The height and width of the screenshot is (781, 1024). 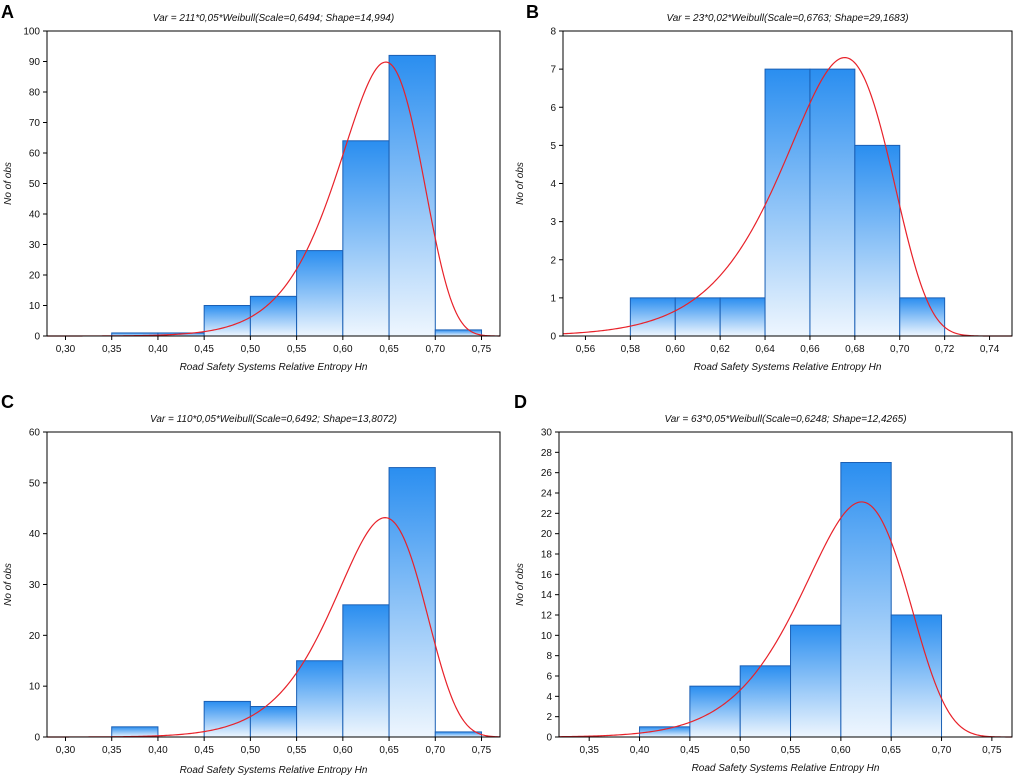 What do you see at coordinates (35, 184) in the screenshot?
I see `y-tick-label: 50` at bounding box center [35, 184].